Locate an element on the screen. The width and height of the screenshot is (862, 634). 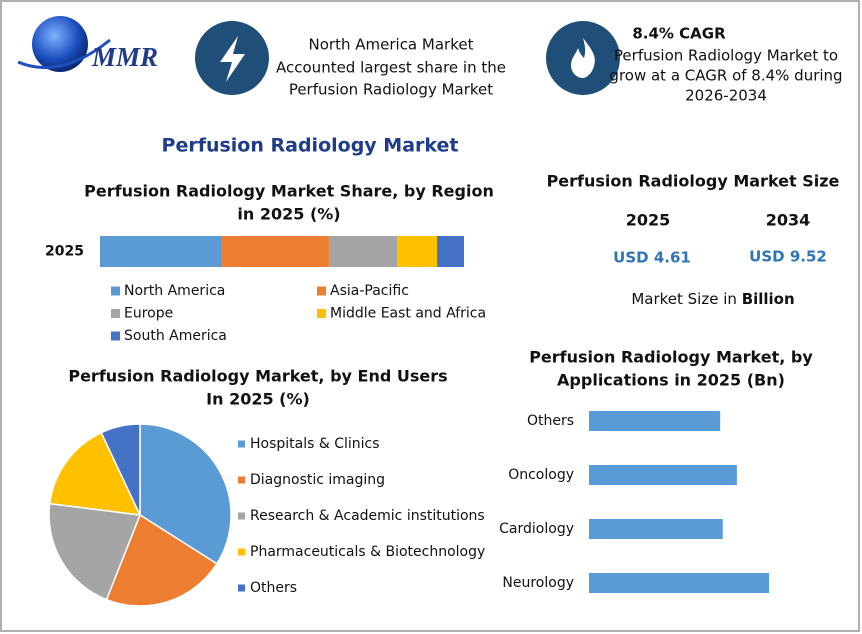
logo-globe is located at coordinates (60, 44).